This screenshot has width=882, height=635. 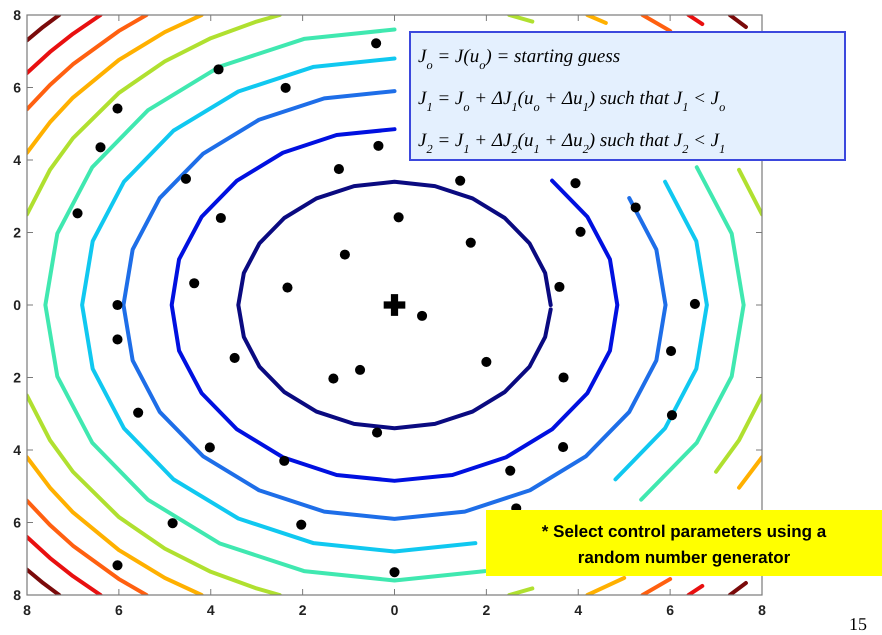 What do you see at coordinates (627, 96) in the screenshot?
I see `formula-box: J$_{o}$ = J(u$_{o}$) = starting guess J$_{1}$ = J$_{o}$ + ΔJ$_{1}$(u$_{o}$ + Δu$_{1}$) such that J$_{1}$ < J$_{o}$ J$_{2}$ = J$_{1}$ + ΔJ$_{2}$(u$_{1}$ + Δu$_{2}$) such that J$_{2}$ < J$_{1}$` at bounding box center [627, 96].